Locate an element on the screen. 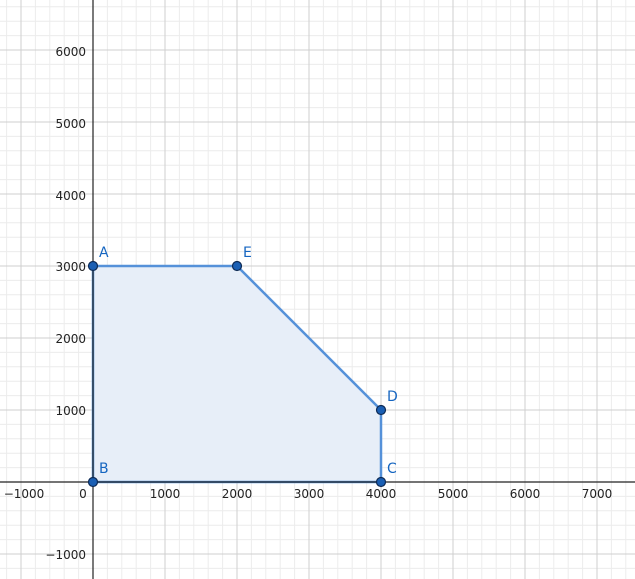 The height and width of the screenshot is (579, 635). point-label-a: A is located at coordinates (104, 253).